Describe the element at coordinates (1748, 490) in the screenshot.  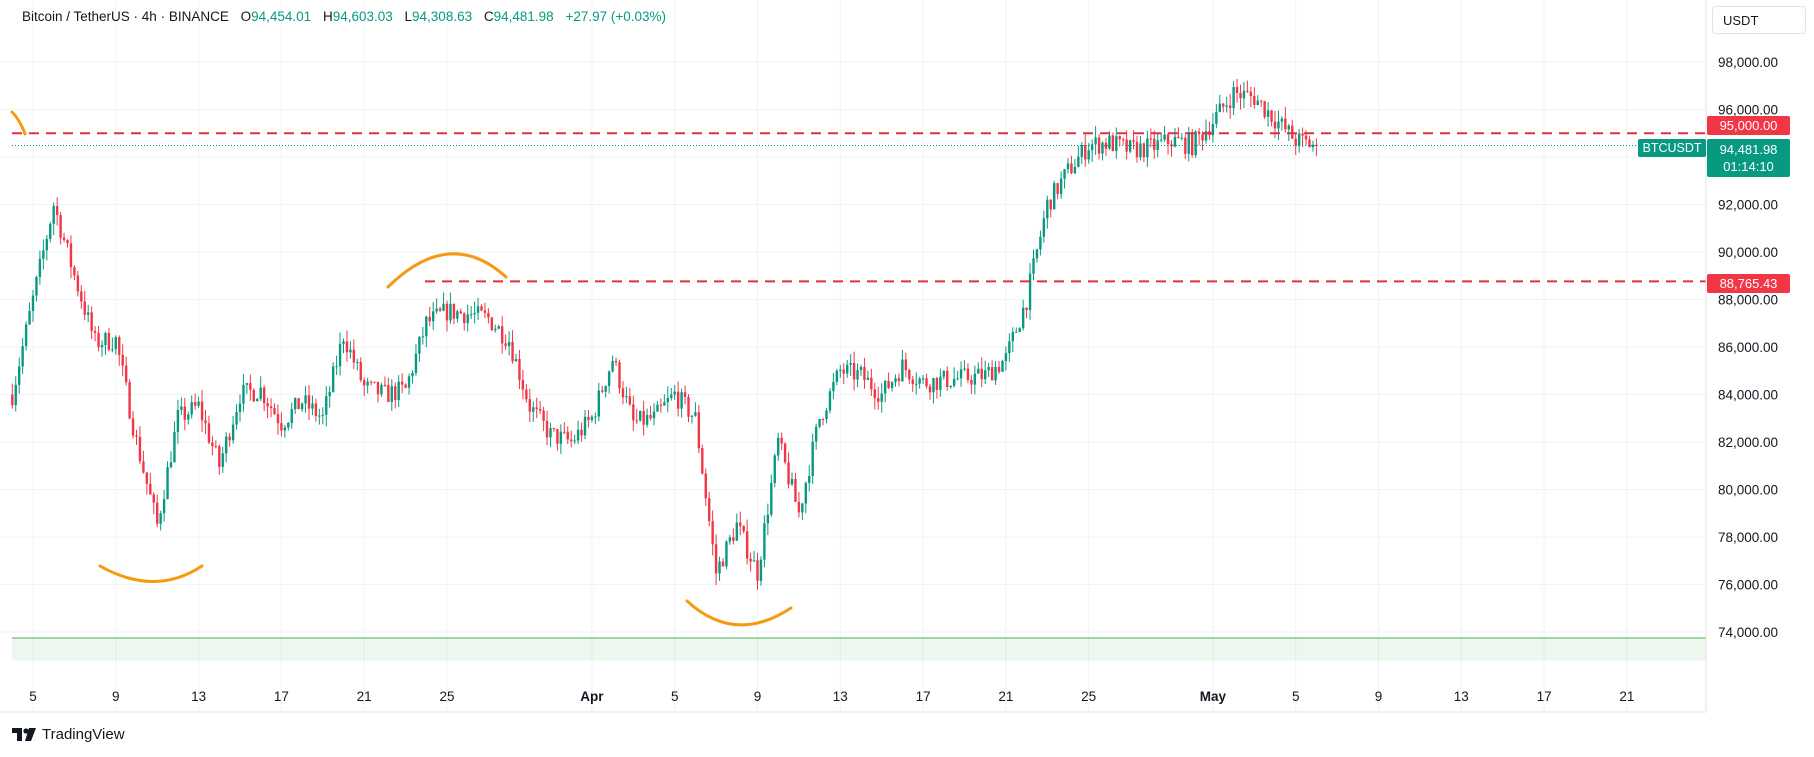
I see `y-tick-label: 80,000.00` at that location.